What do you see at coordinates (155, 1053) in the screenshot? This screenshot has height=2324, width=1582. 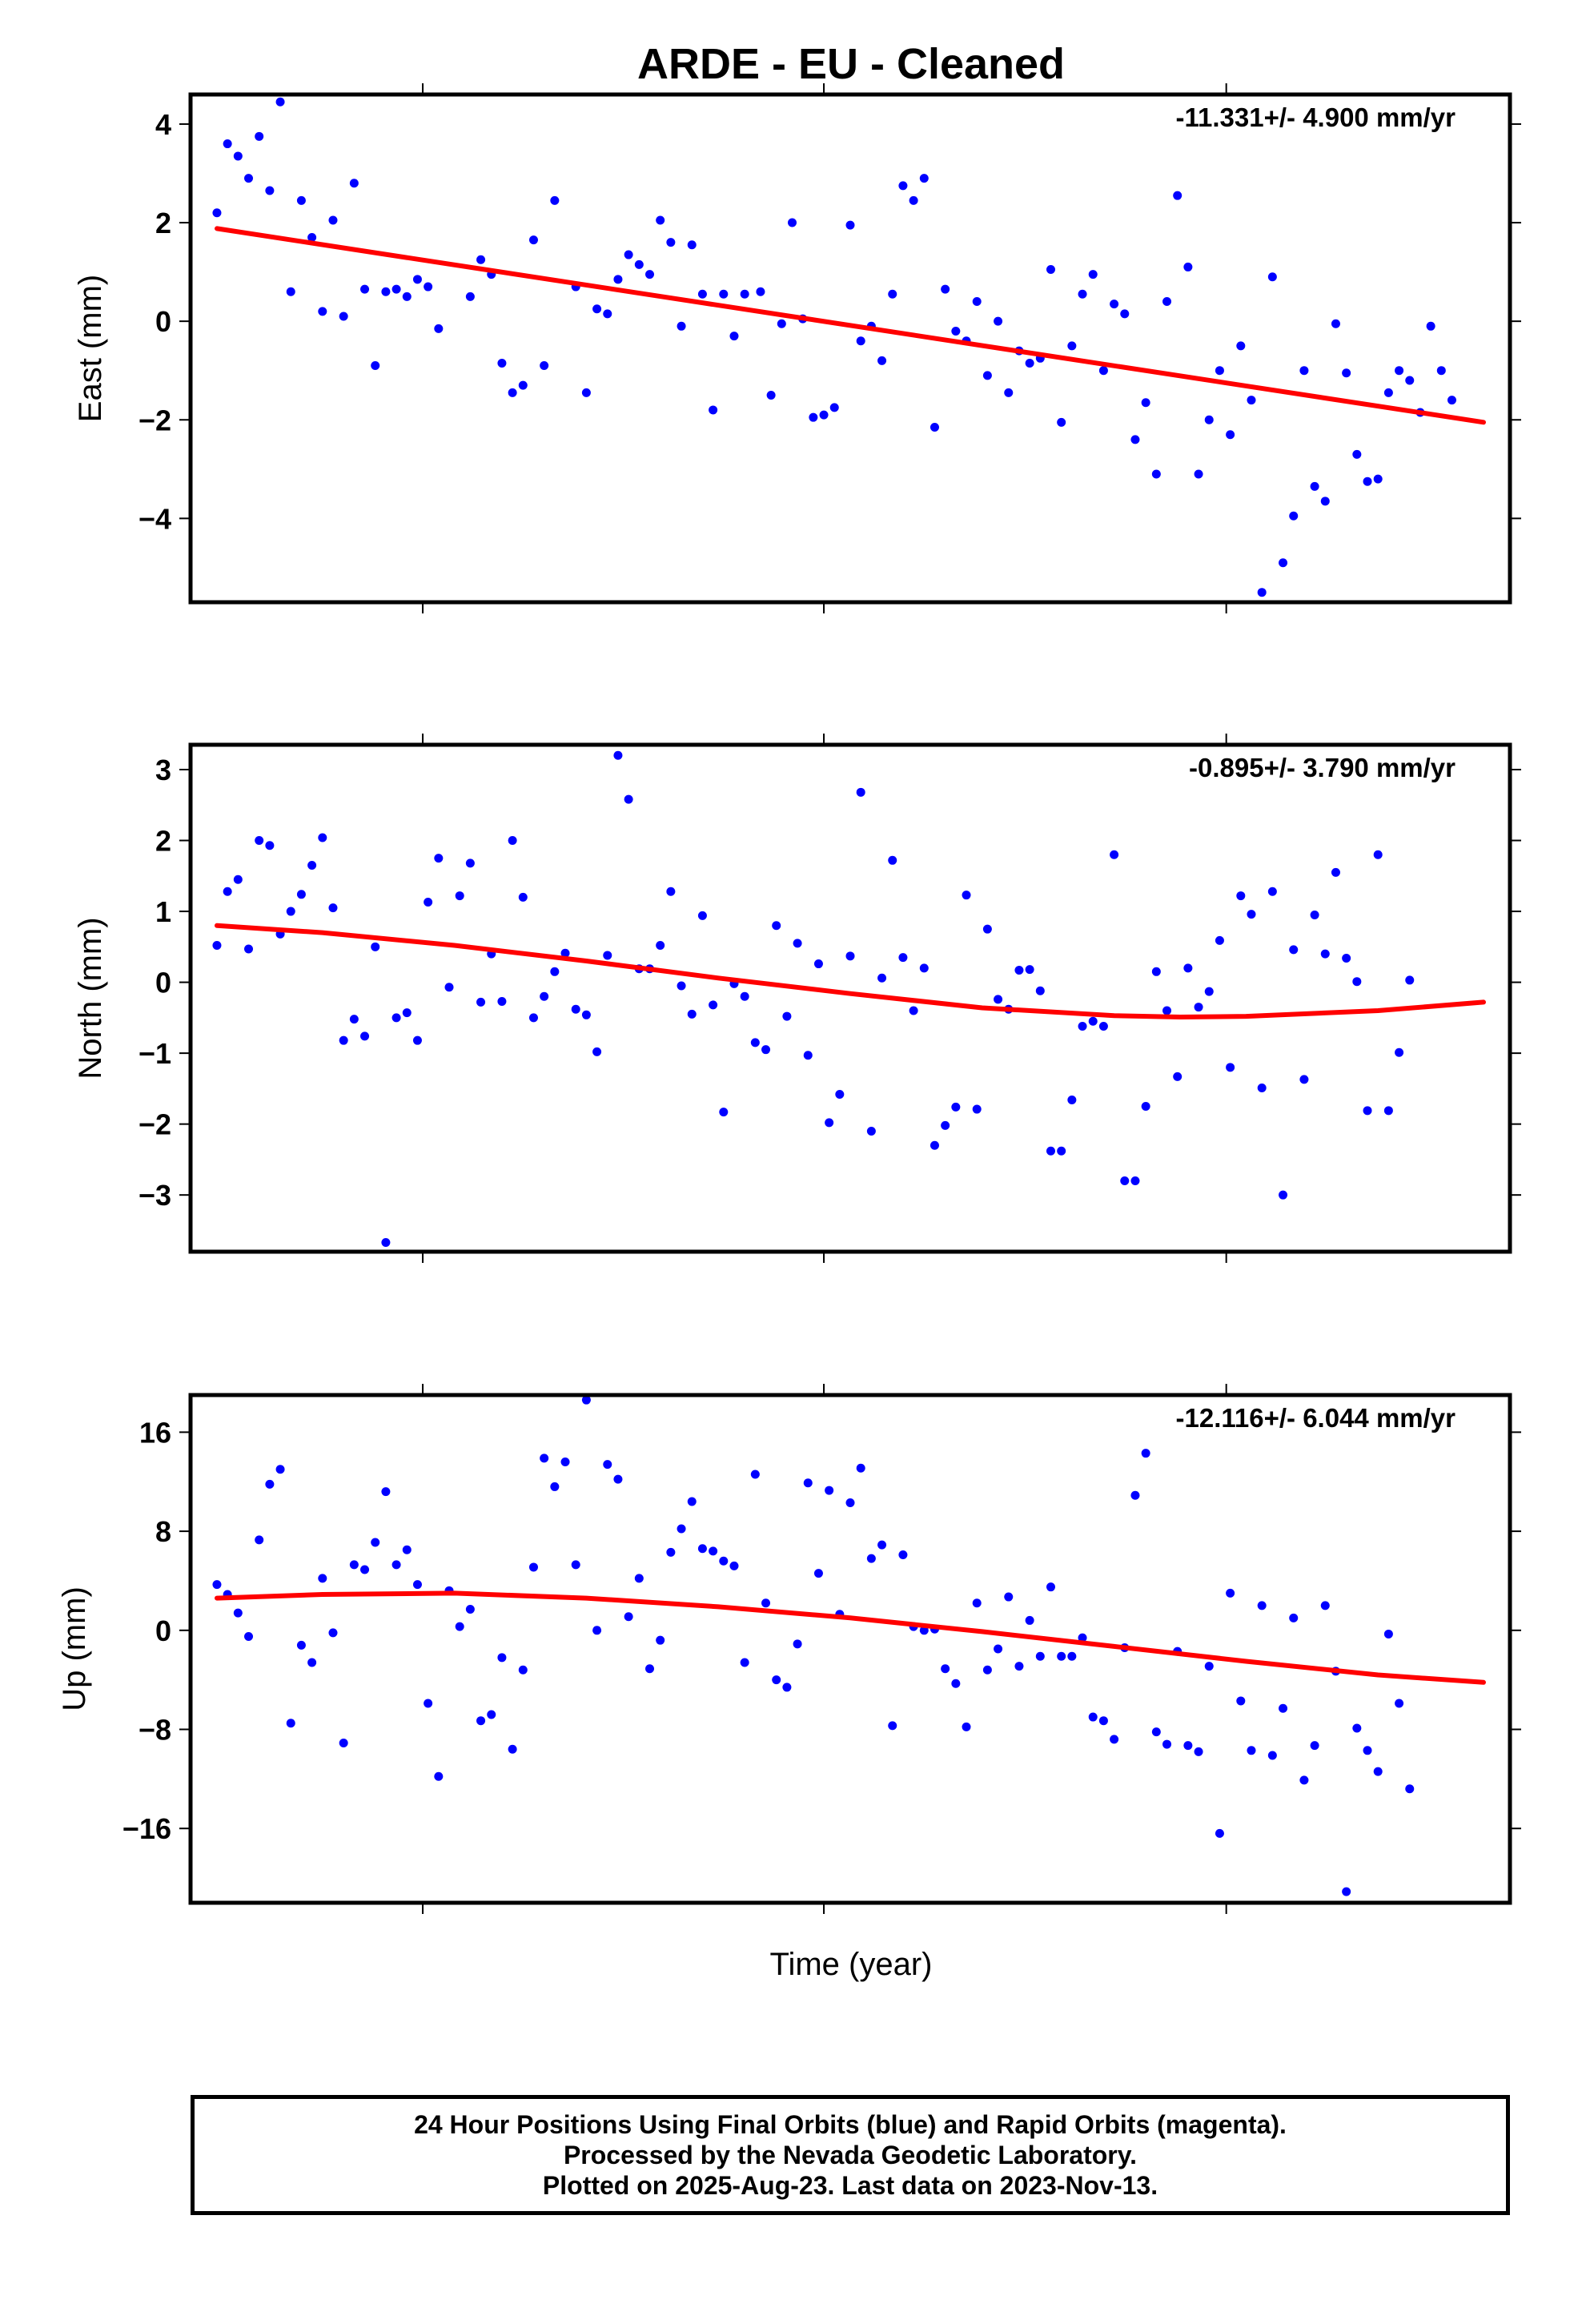 I see `y-tick-label-north: −1` at bounding box center [155, 1053].